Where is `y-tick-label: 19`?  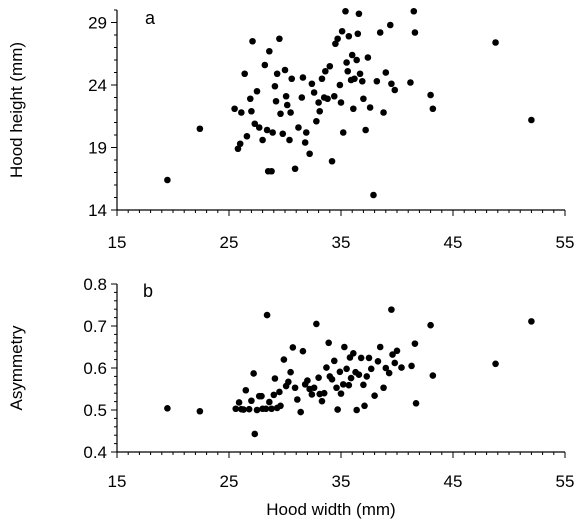
y-tick-label: 19 is located at coordinates (97, 148).